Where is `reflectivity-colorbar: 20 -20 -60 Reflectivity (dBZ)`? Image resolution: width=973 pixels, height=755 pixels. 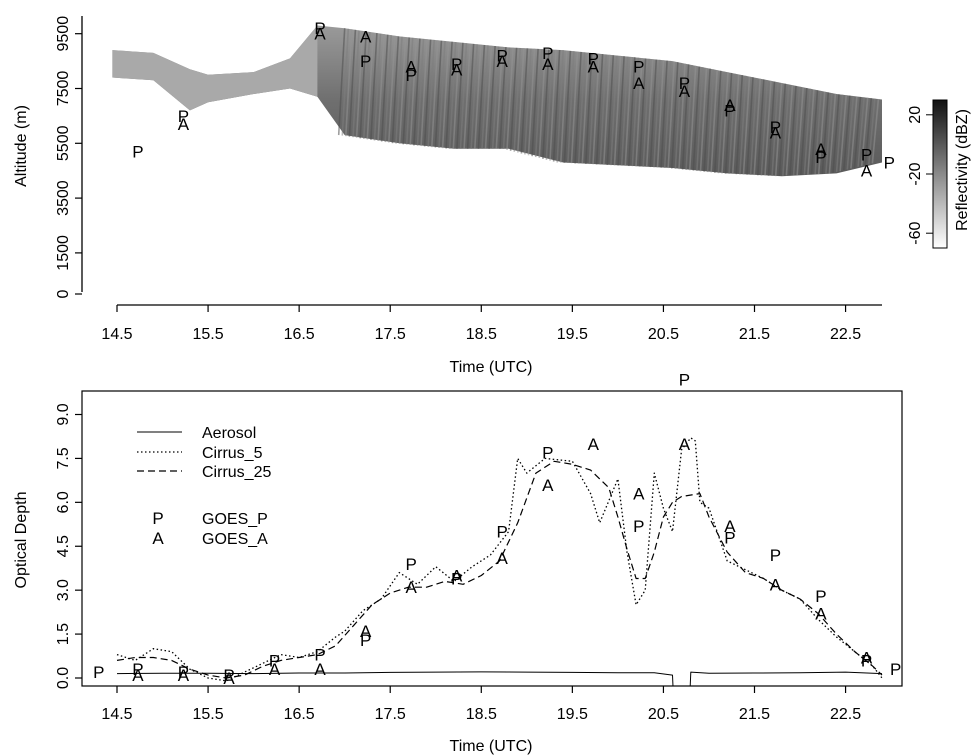 reflectivity-colorbar: 20 -20 -60 Reflectivity (dBZ) is located at coordinates (939, 174).